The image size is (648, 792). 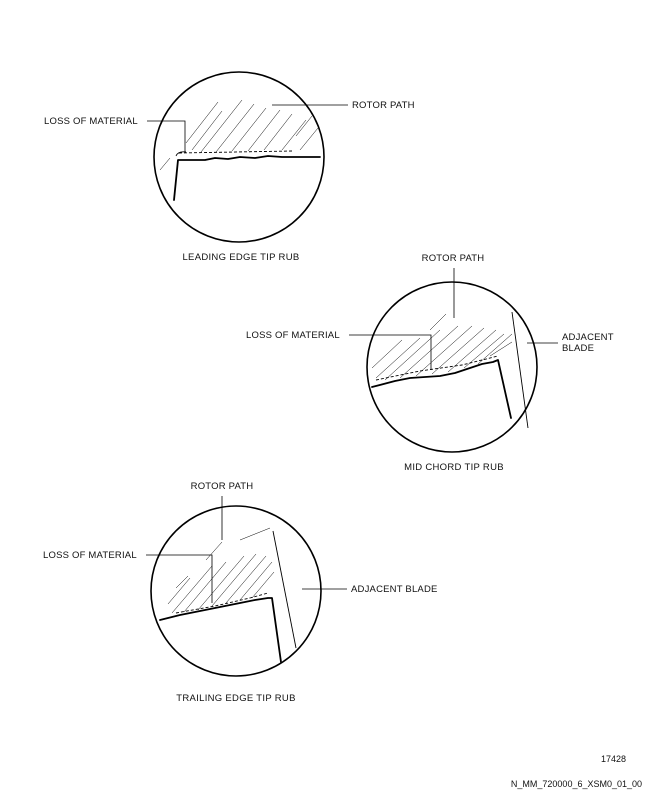 I want to click on drawing-id: N_MM_720000_6_XSM0_01_00, so click(x=576, y=784).